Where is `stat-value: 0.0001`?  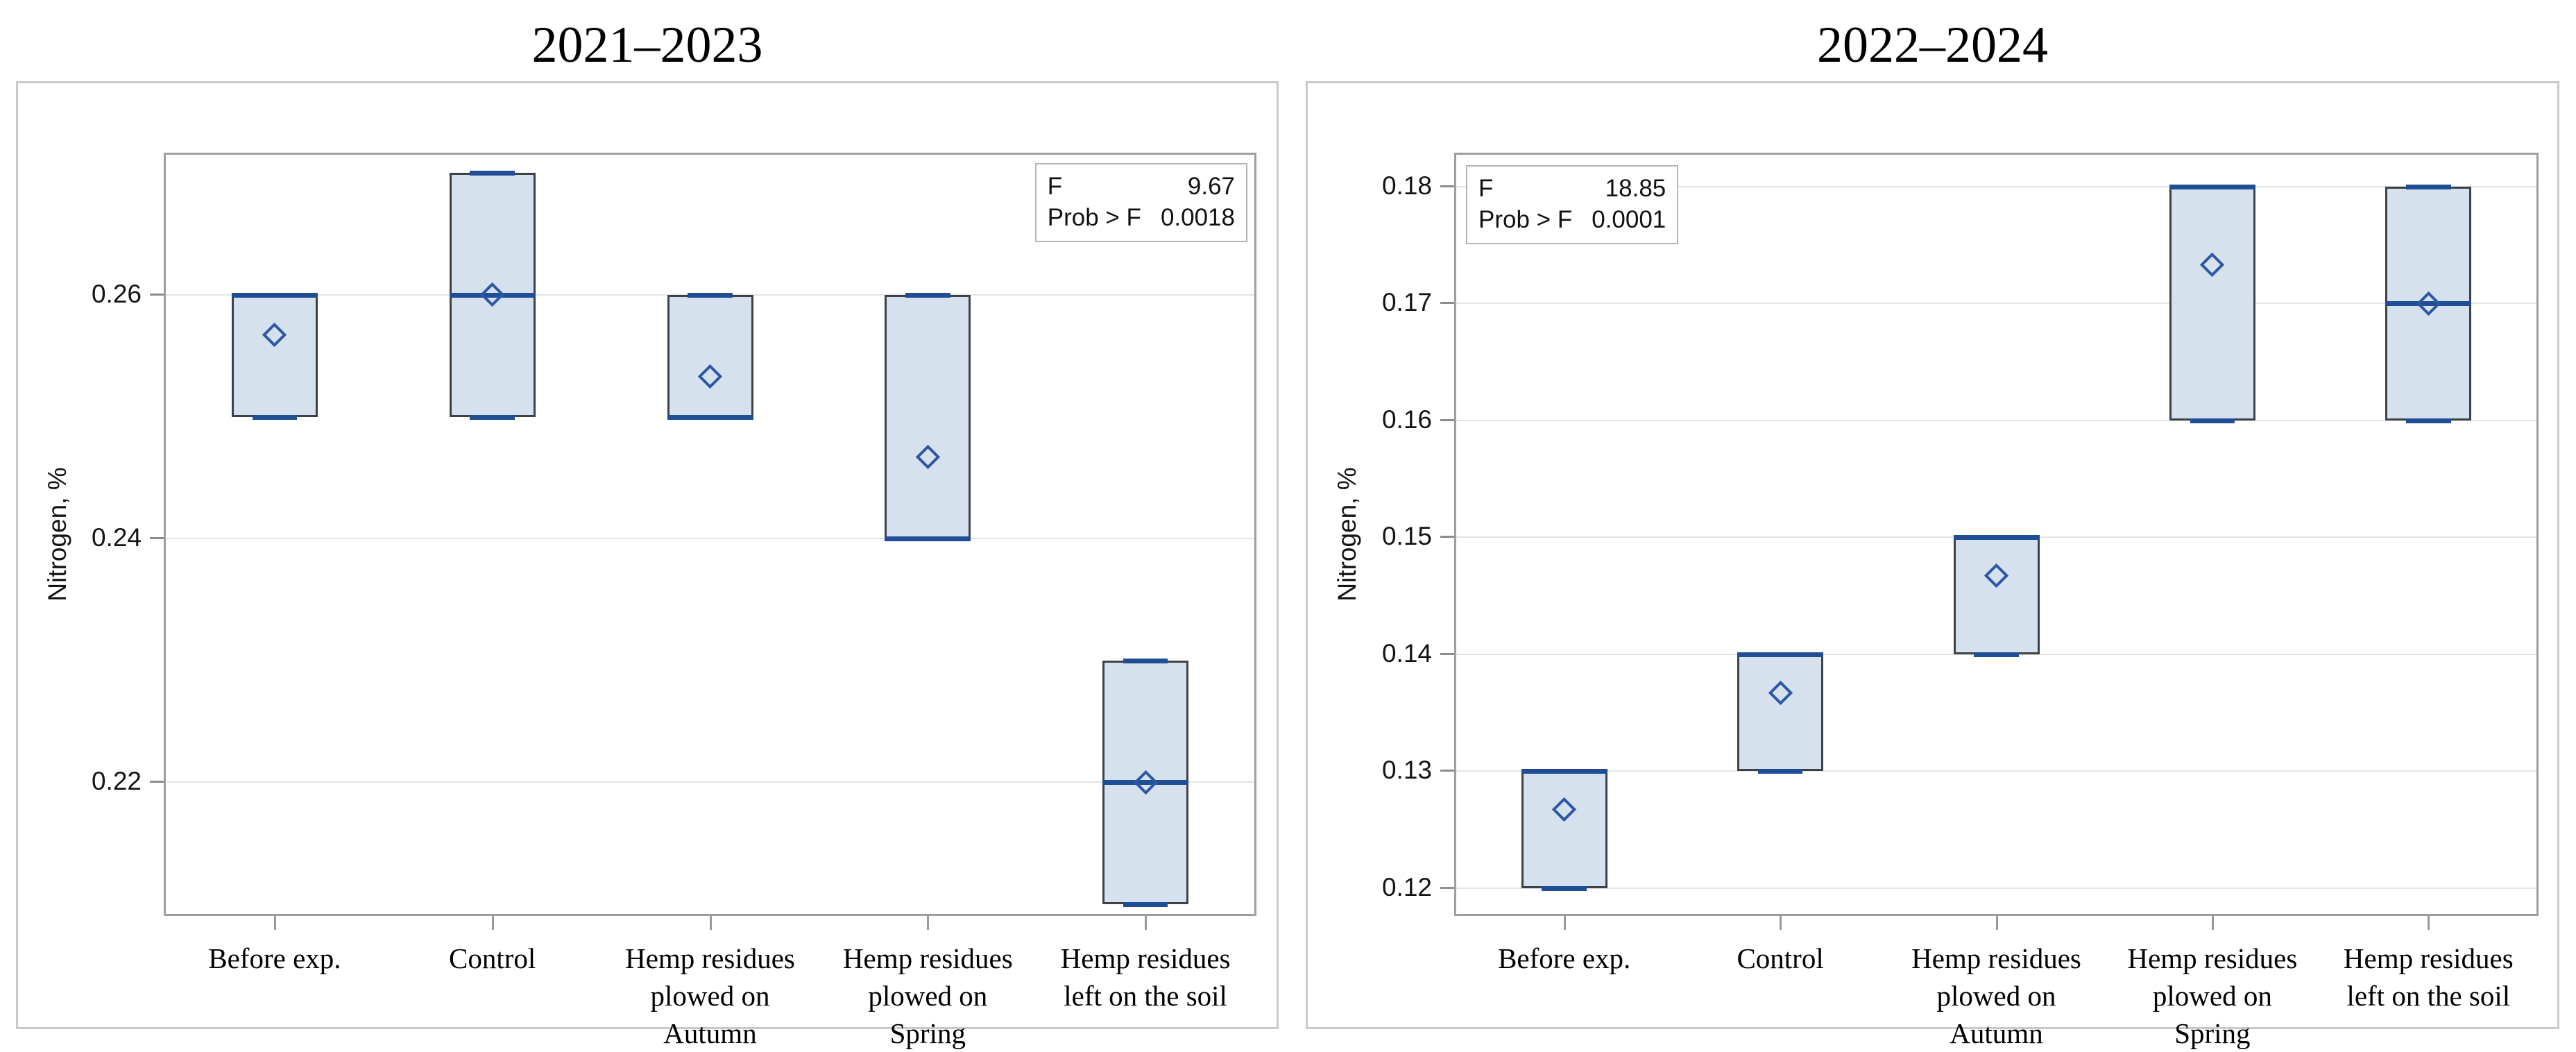 stat-value: 0.0001 is located at coordinates (1629, 219).